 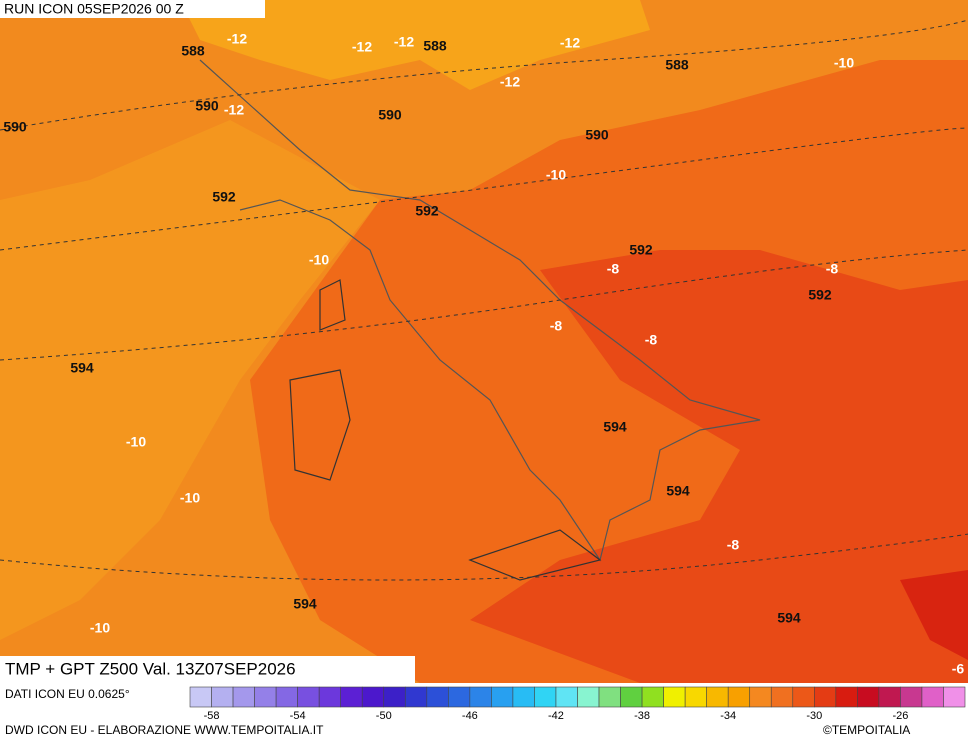 What do you see at coordinates (814, 716) in the screenshot?
I see `colorbar-tick-label: -30` at bounding box center [814, 716].